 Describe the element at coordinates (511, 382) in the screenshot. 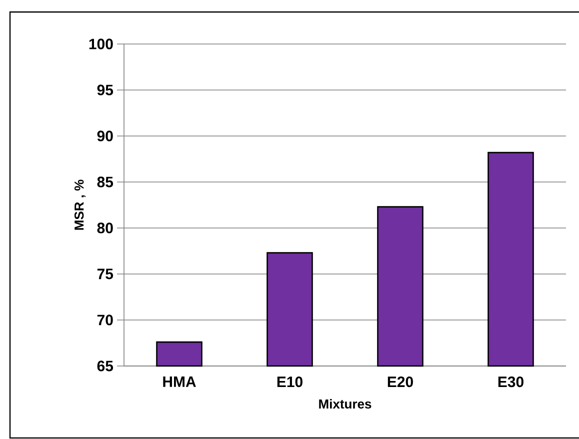

I see `x-tick-label: E30` at that location.